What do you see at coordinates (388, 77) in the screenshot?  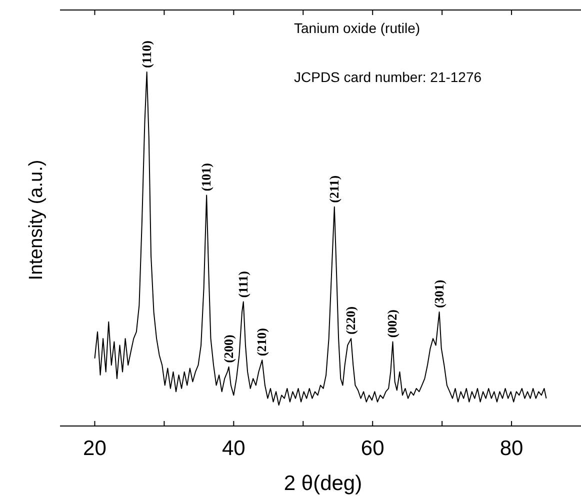 I see `annotation: JCPDS card number: 21-1276` at bounding box center [388, 77].